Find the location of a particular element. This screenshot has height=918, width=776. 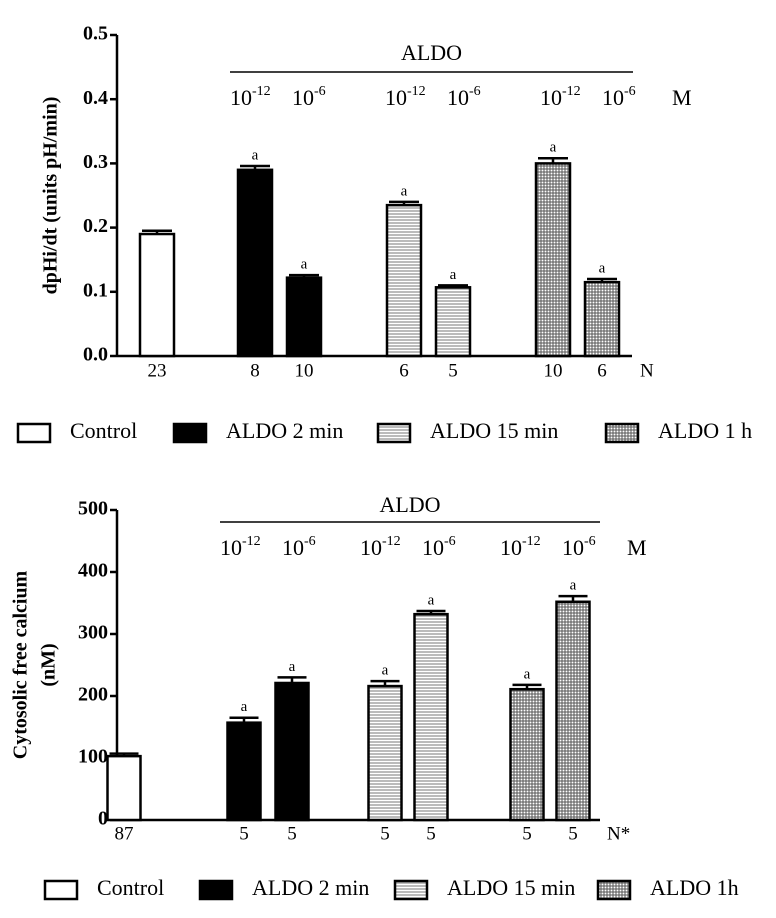

y-axis-label: (nM) is located at coordinates (49, 664).